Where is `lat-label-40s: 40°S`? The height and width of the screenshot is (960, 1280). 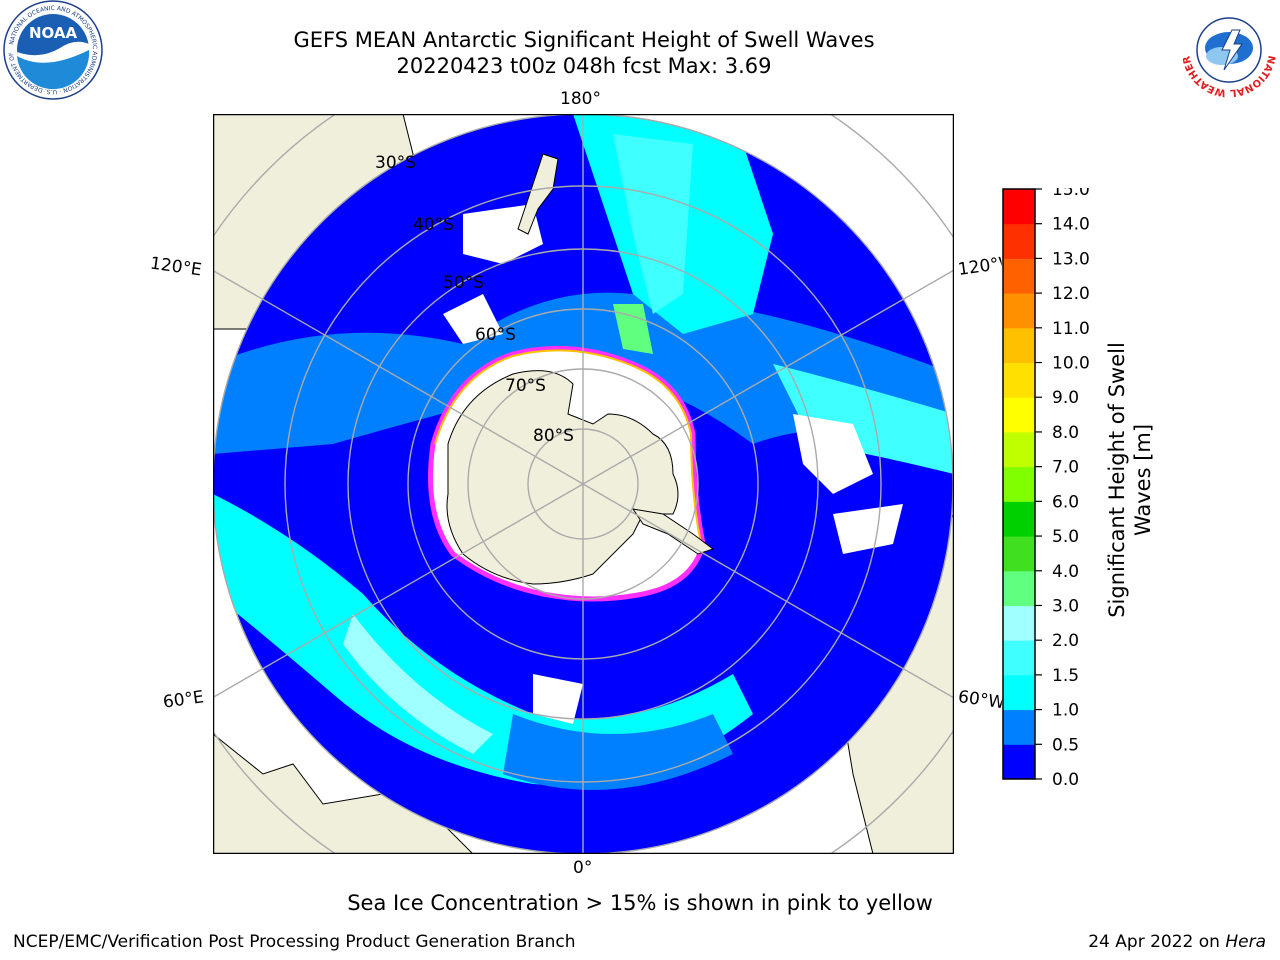 lat-label-40s: 40°S is located at coordinates (433, 225).